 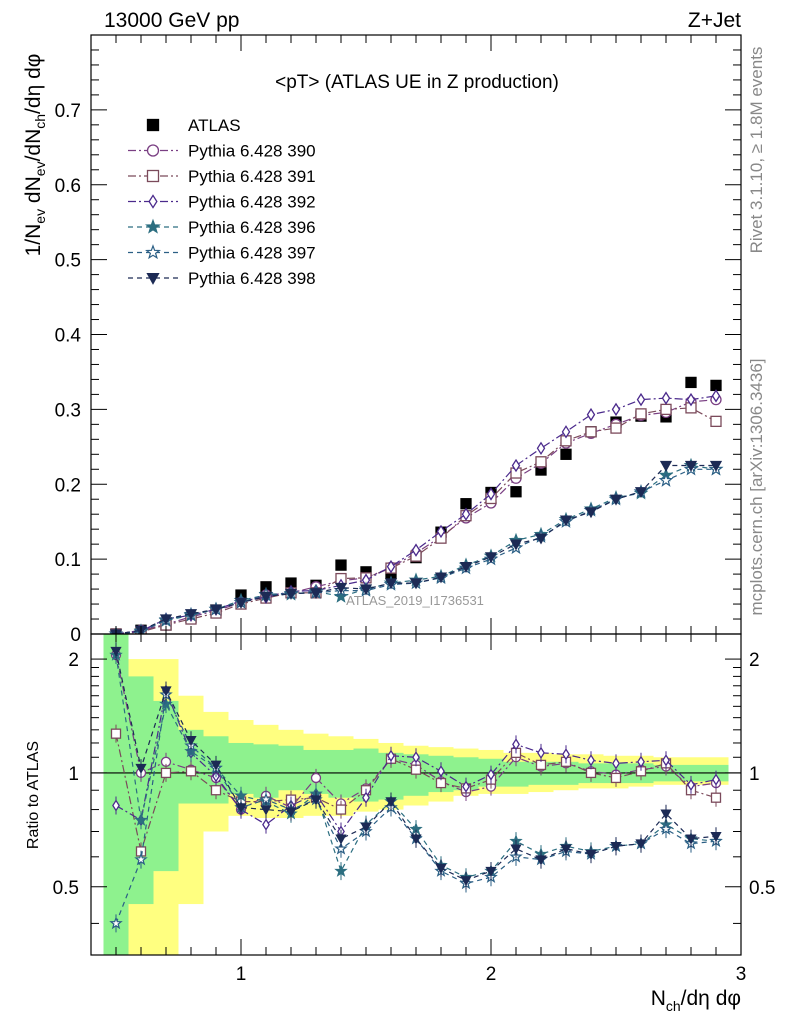 What do you see at coordinates (68, 261) in the screenshot?
I see `y-tick-label: 0.5` at bounding box center [68, 261].